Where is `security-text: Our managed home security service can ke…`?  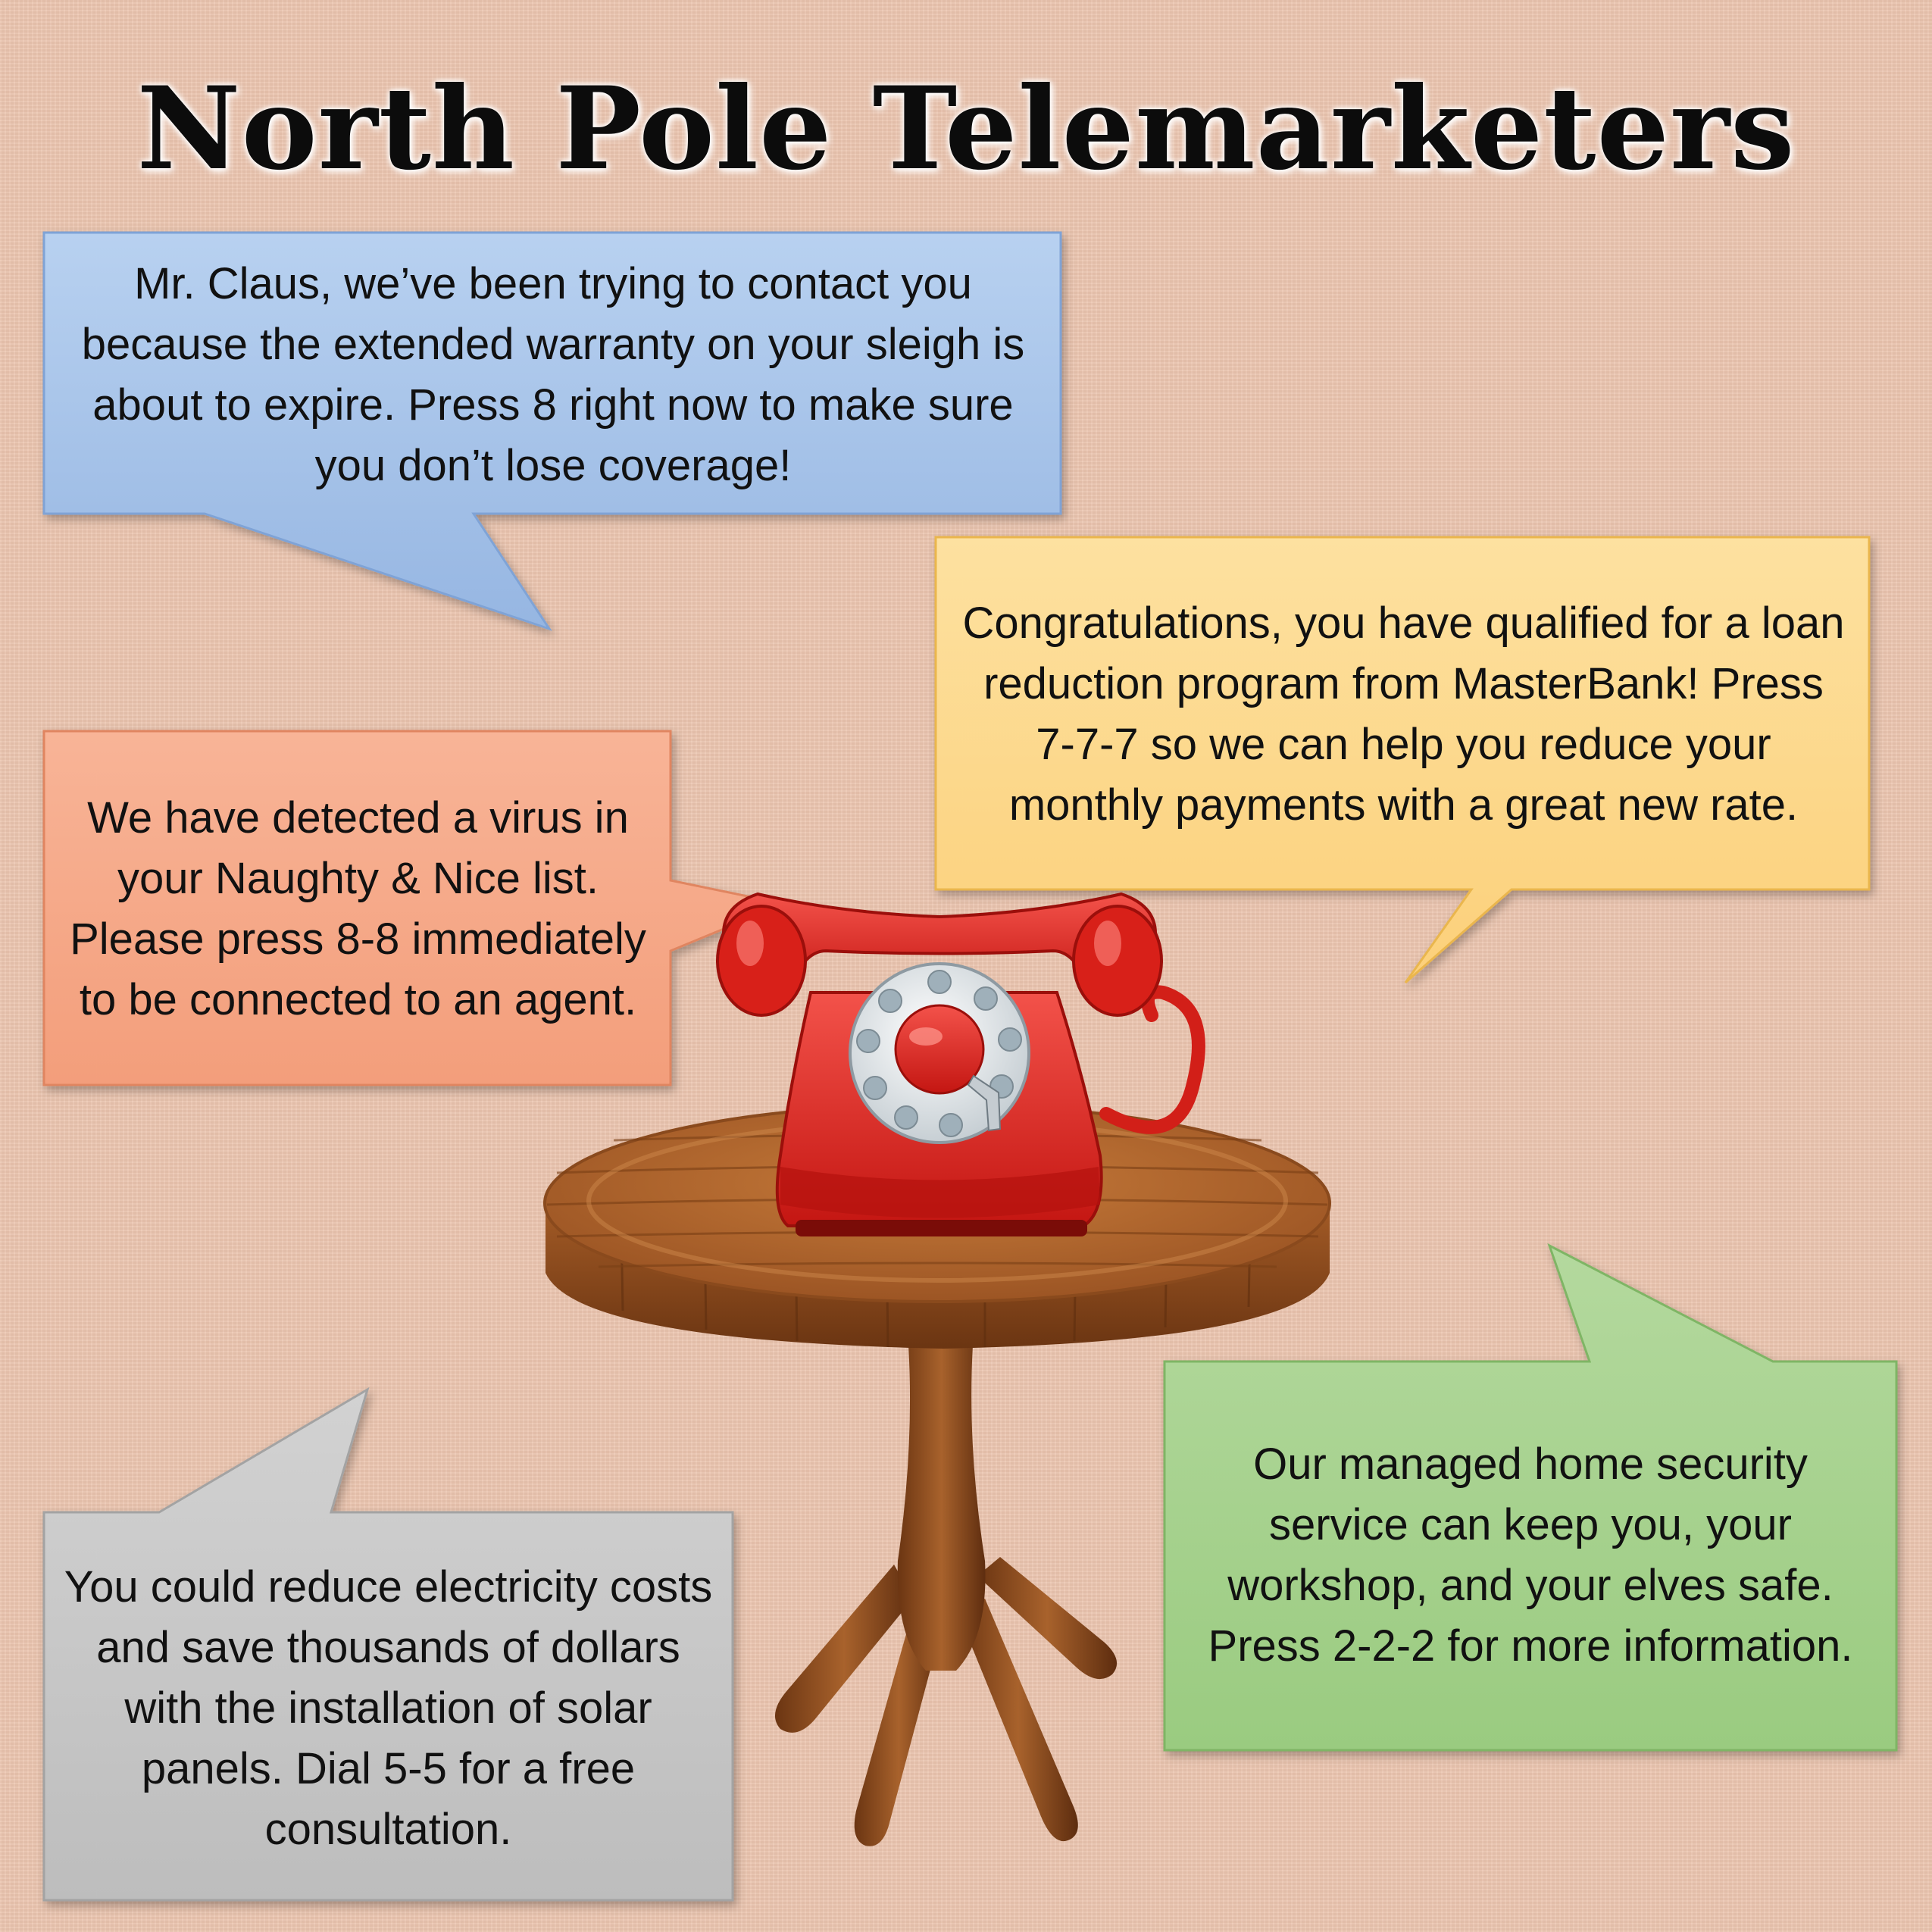
security-text: Our managed home security service can ke… is located at coordinates (1531, 1555).